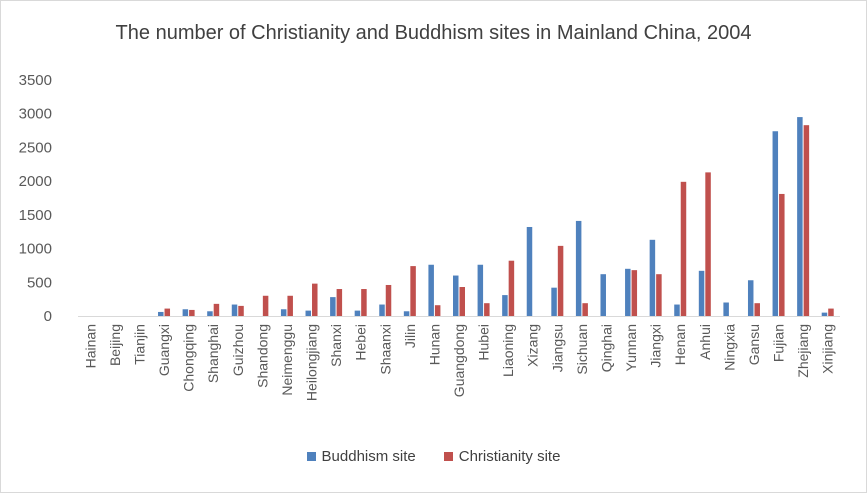 The width and height of the screenshot is (867, 493). What do you see at coordinates (779, 343) in the screenshot?
I see `x-tick-label: Fujian` at bounding box center [779, 343].